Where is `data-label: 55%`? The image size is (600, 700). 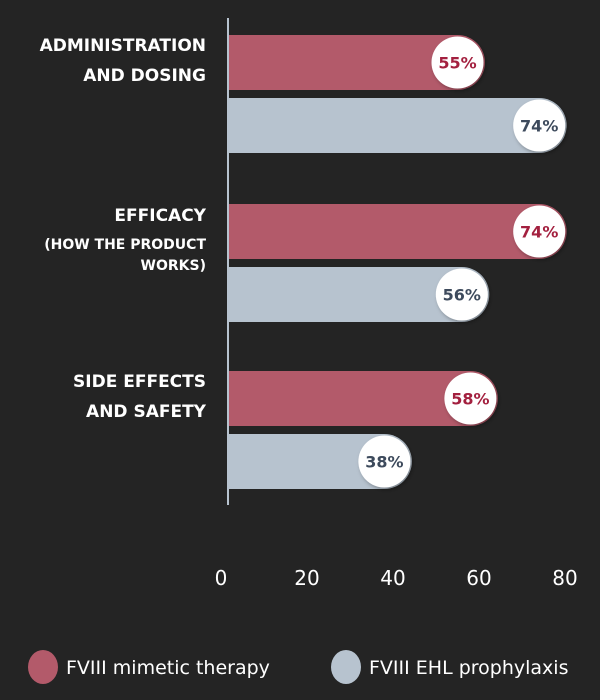
data-label: 55% is located at coordinates (457, 63).